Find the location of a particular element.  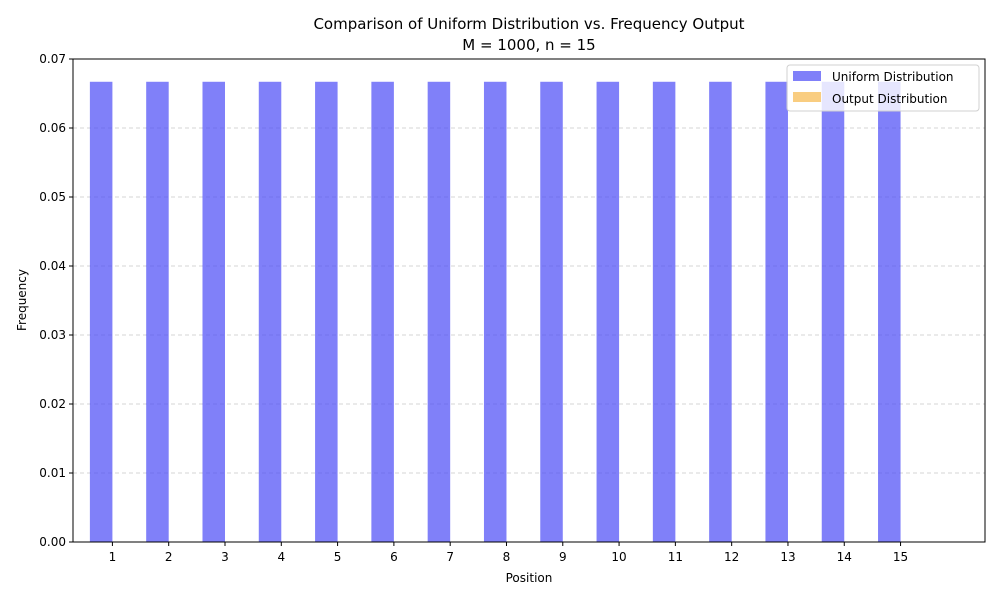

x-tick-label: 6 is located at coordinates (394, 557).